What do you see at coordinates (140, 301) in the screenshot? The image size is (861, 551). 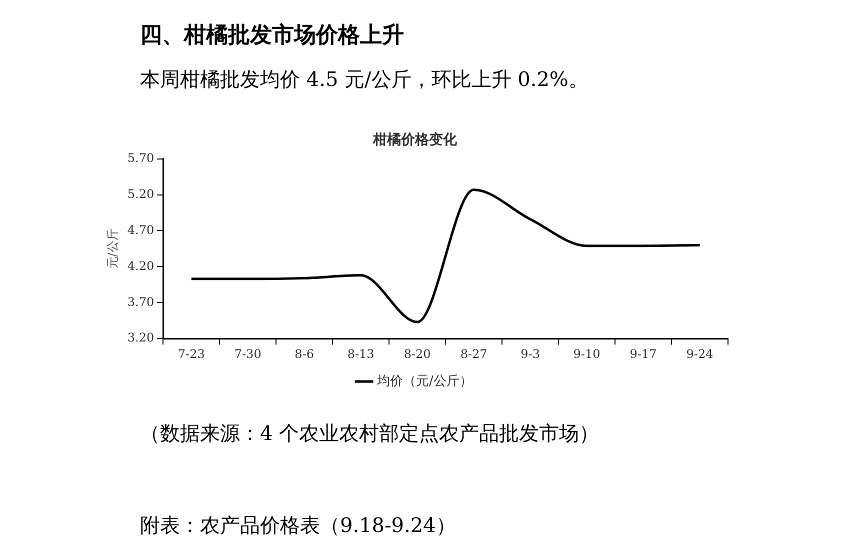 I see `y-tick-label: 3.70` at bounding box center [140, 301].